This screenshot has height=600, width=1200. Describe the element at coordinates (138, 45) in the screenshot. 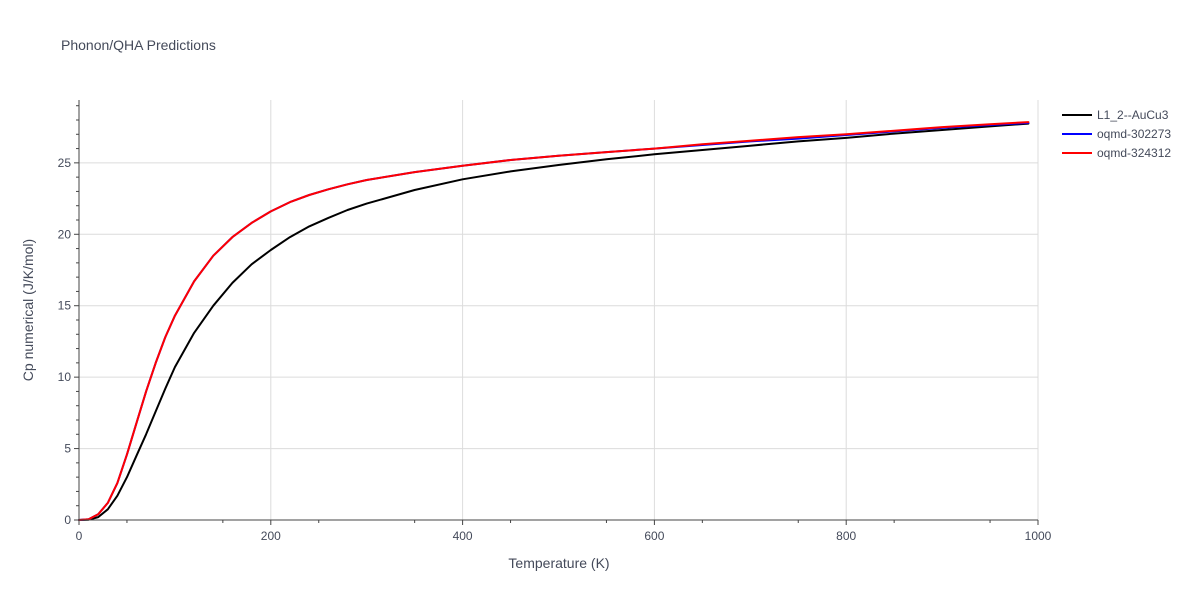

I see `chart-title: Phonon/QHA Predictions` at that location.